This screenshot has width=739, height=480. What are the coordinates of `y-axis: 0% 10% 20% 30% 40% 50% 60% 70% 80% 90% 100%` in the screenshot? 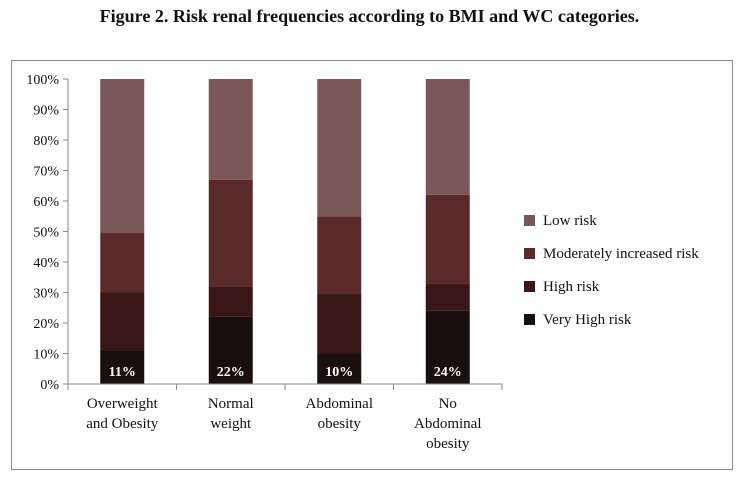 It's located at (47, 233).